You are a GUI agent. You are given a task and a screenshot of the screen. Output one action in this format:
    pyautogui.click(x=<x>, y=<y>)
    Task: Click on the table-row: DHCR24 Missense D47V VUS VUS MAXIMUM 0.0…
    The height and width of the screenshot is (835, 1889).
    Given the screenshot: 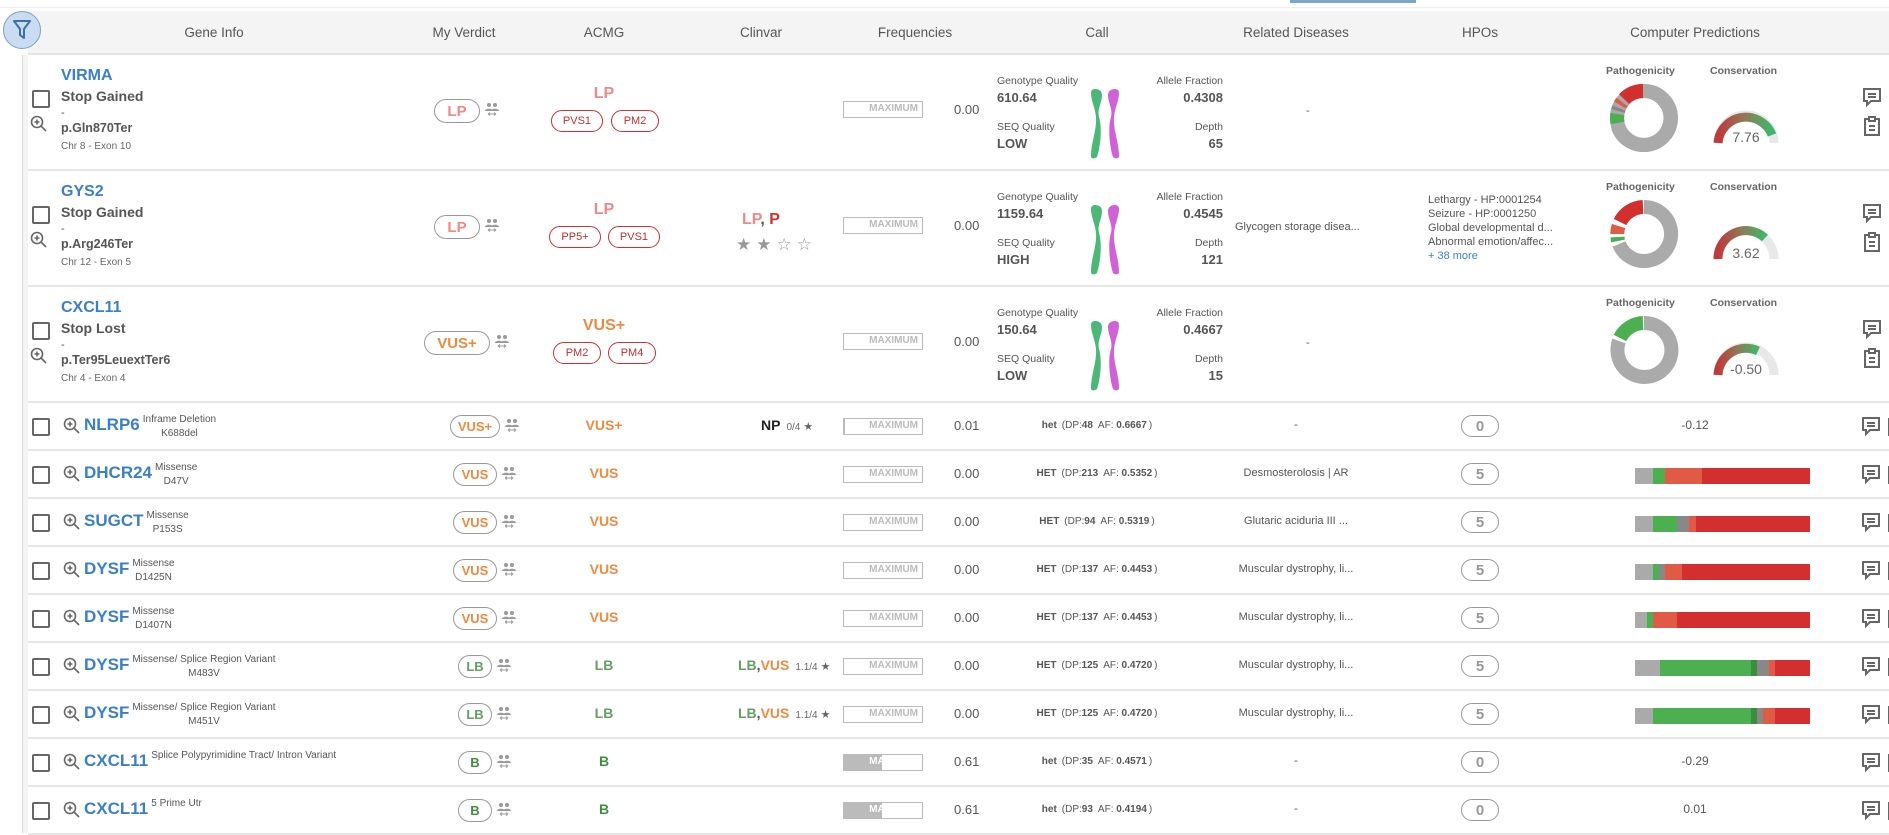 What is the action you would take?
    pyautogui.click(x=958, y=475)
    